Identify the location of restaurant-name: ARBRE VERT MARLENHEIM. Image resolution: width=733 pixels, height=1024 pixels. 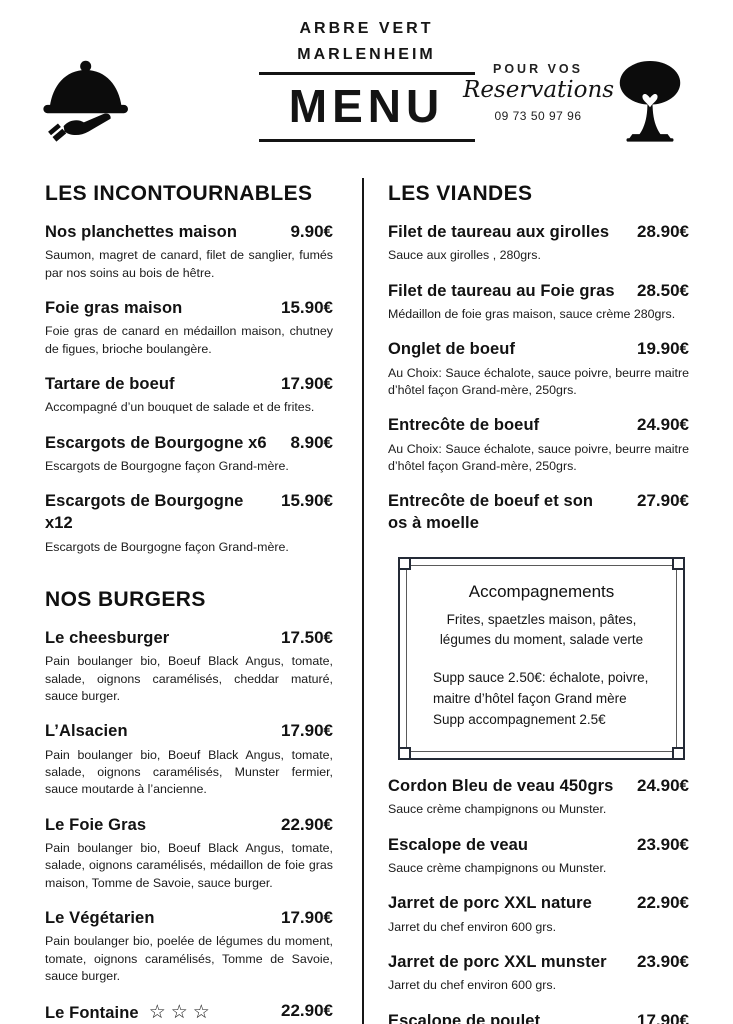
(366, 41).